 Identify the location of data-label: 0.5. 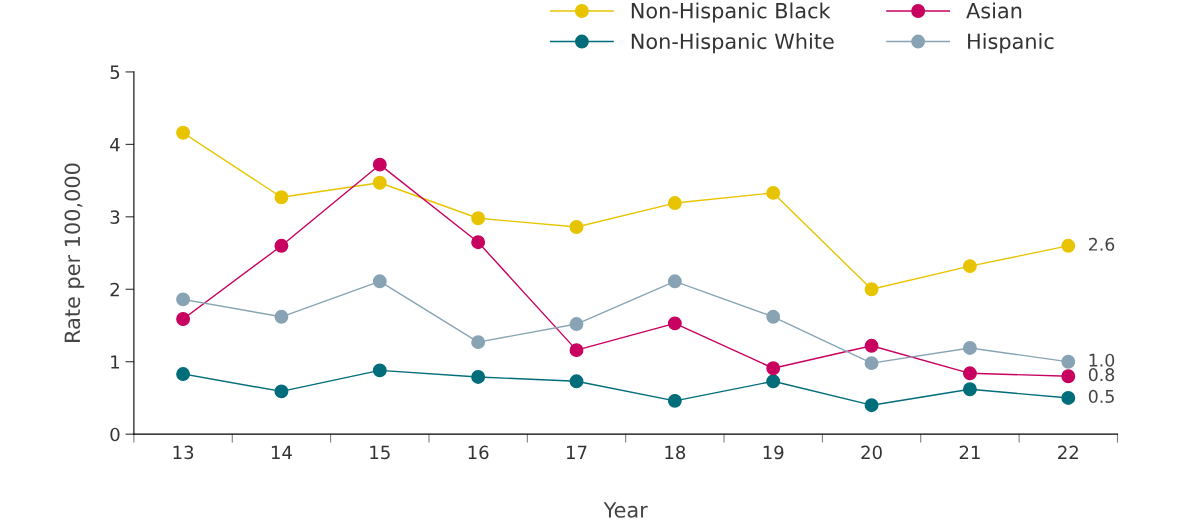
(1101, 396).